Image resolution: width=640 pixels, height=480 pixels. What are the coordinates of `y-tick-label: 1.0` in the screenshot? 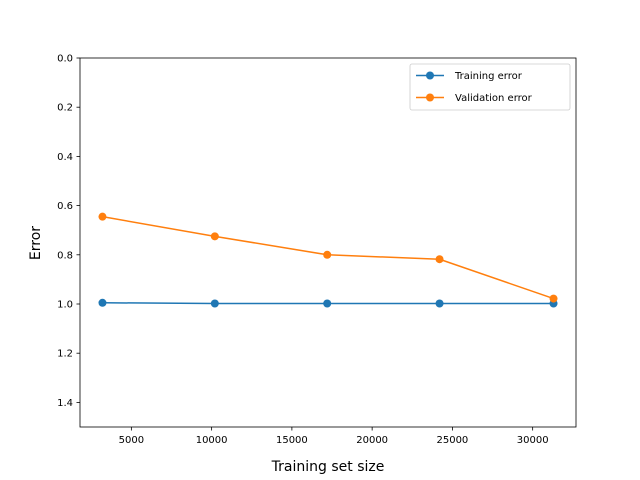 It's located at (65, 305).